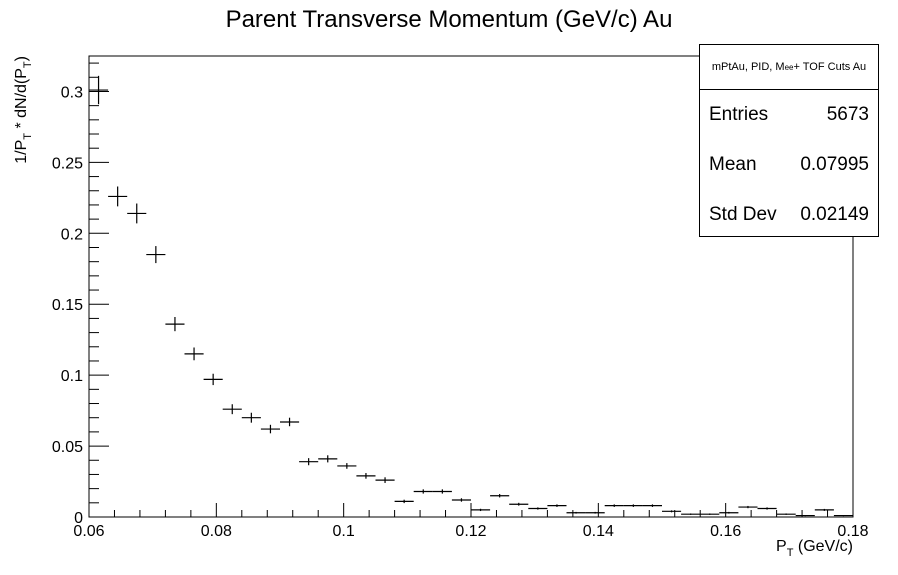 This screenshot has height=575, width=898. Describe the element at coordinates (789, 215) in the screenshot. I see `stats-row-stddev: Std Dev 0.02149` at that location.